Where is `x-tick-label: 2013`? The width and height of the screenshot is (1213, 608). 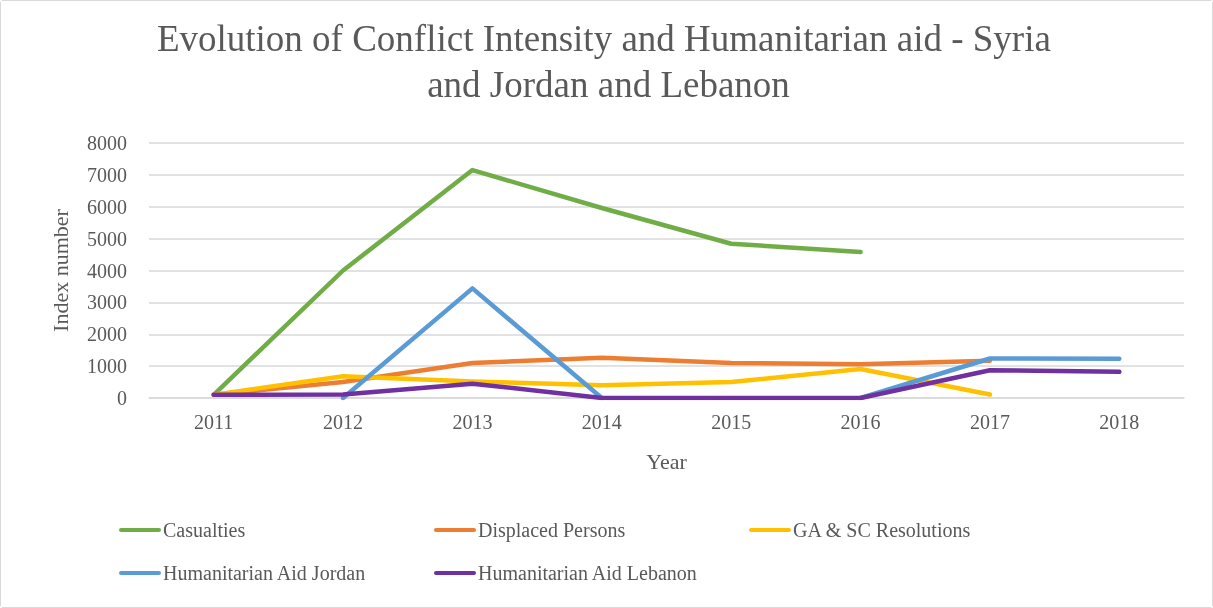
x-tick-label: 2013 is located at coordinates (472, 422).